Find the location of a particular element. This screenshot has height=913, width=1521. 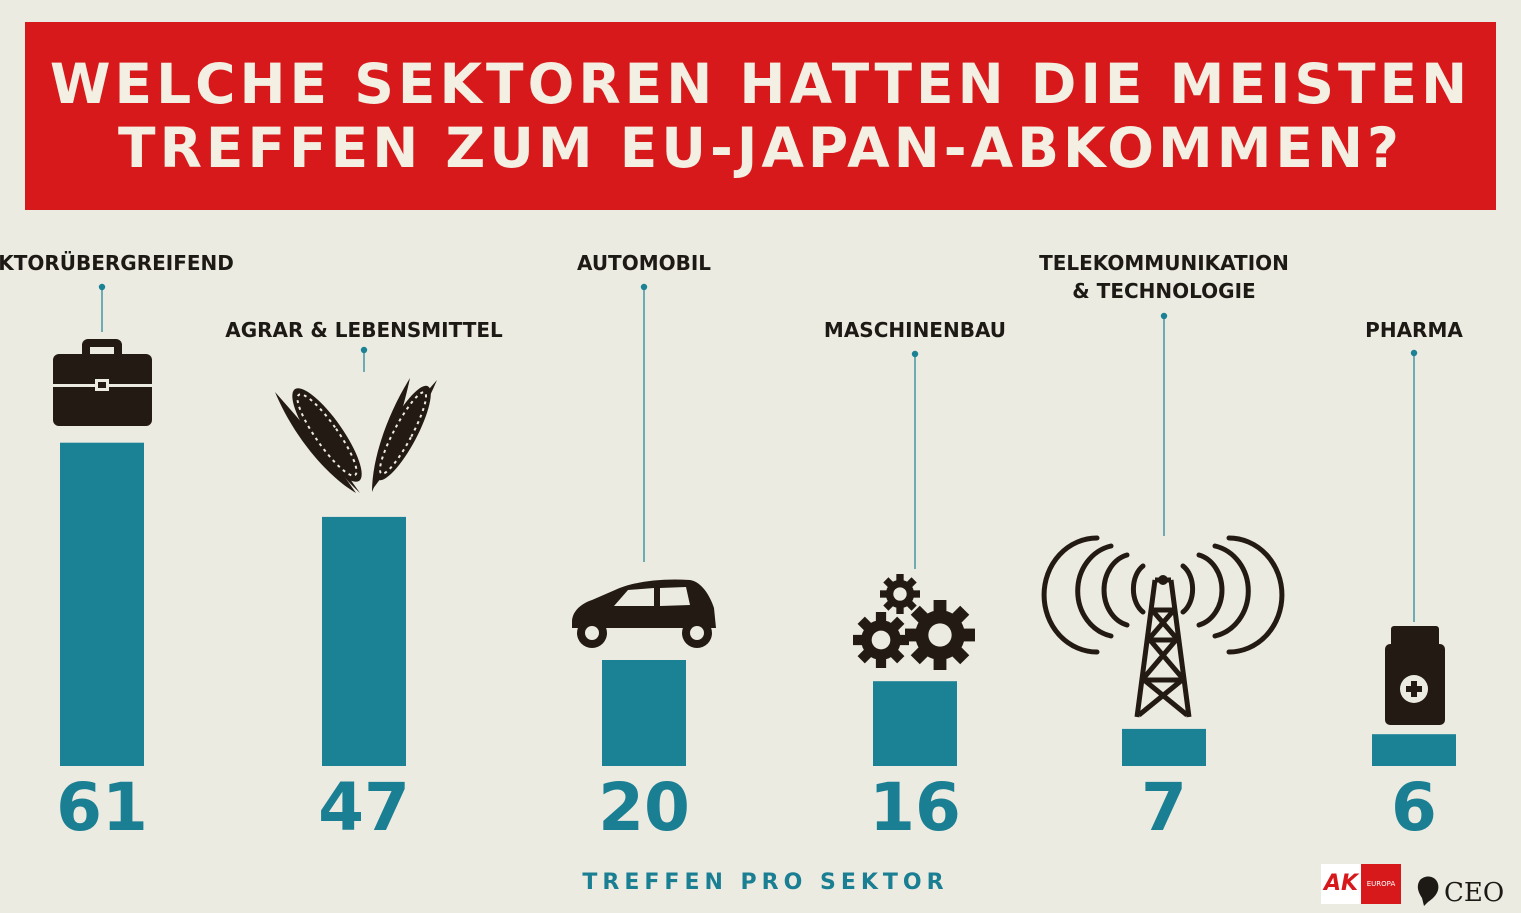

category-label-0: SEKTORÜBERGREIFEND is located at coordinates (117, 263).